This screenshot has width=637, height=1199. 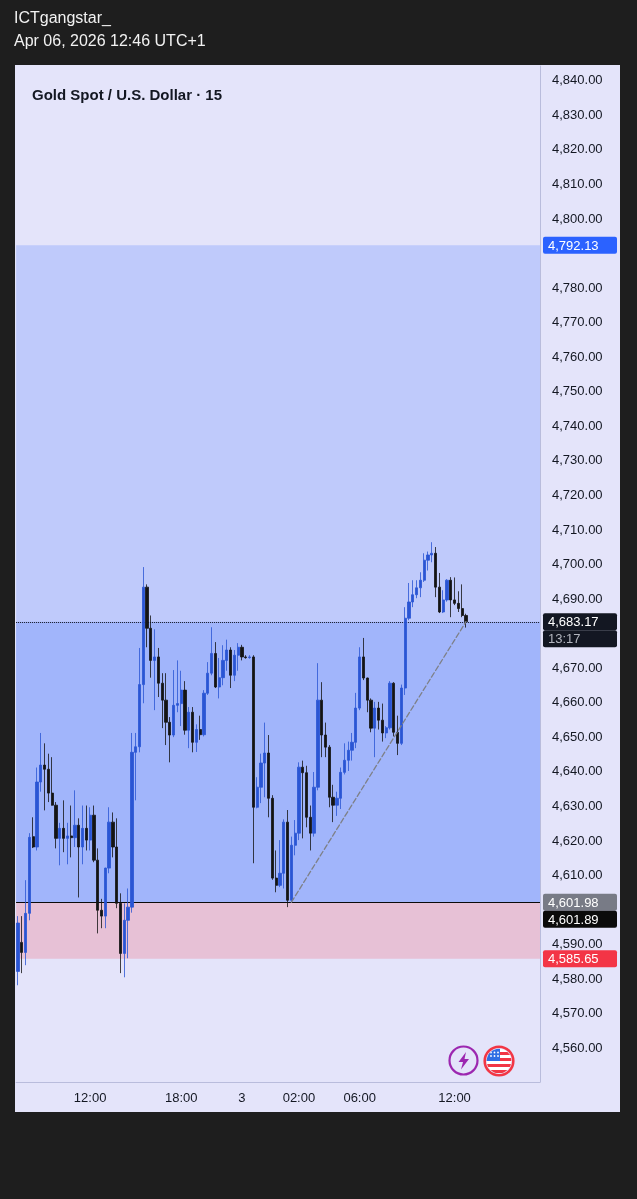 I want to click on y-tick-label: 4,590.00, so click(x=577, y=944).